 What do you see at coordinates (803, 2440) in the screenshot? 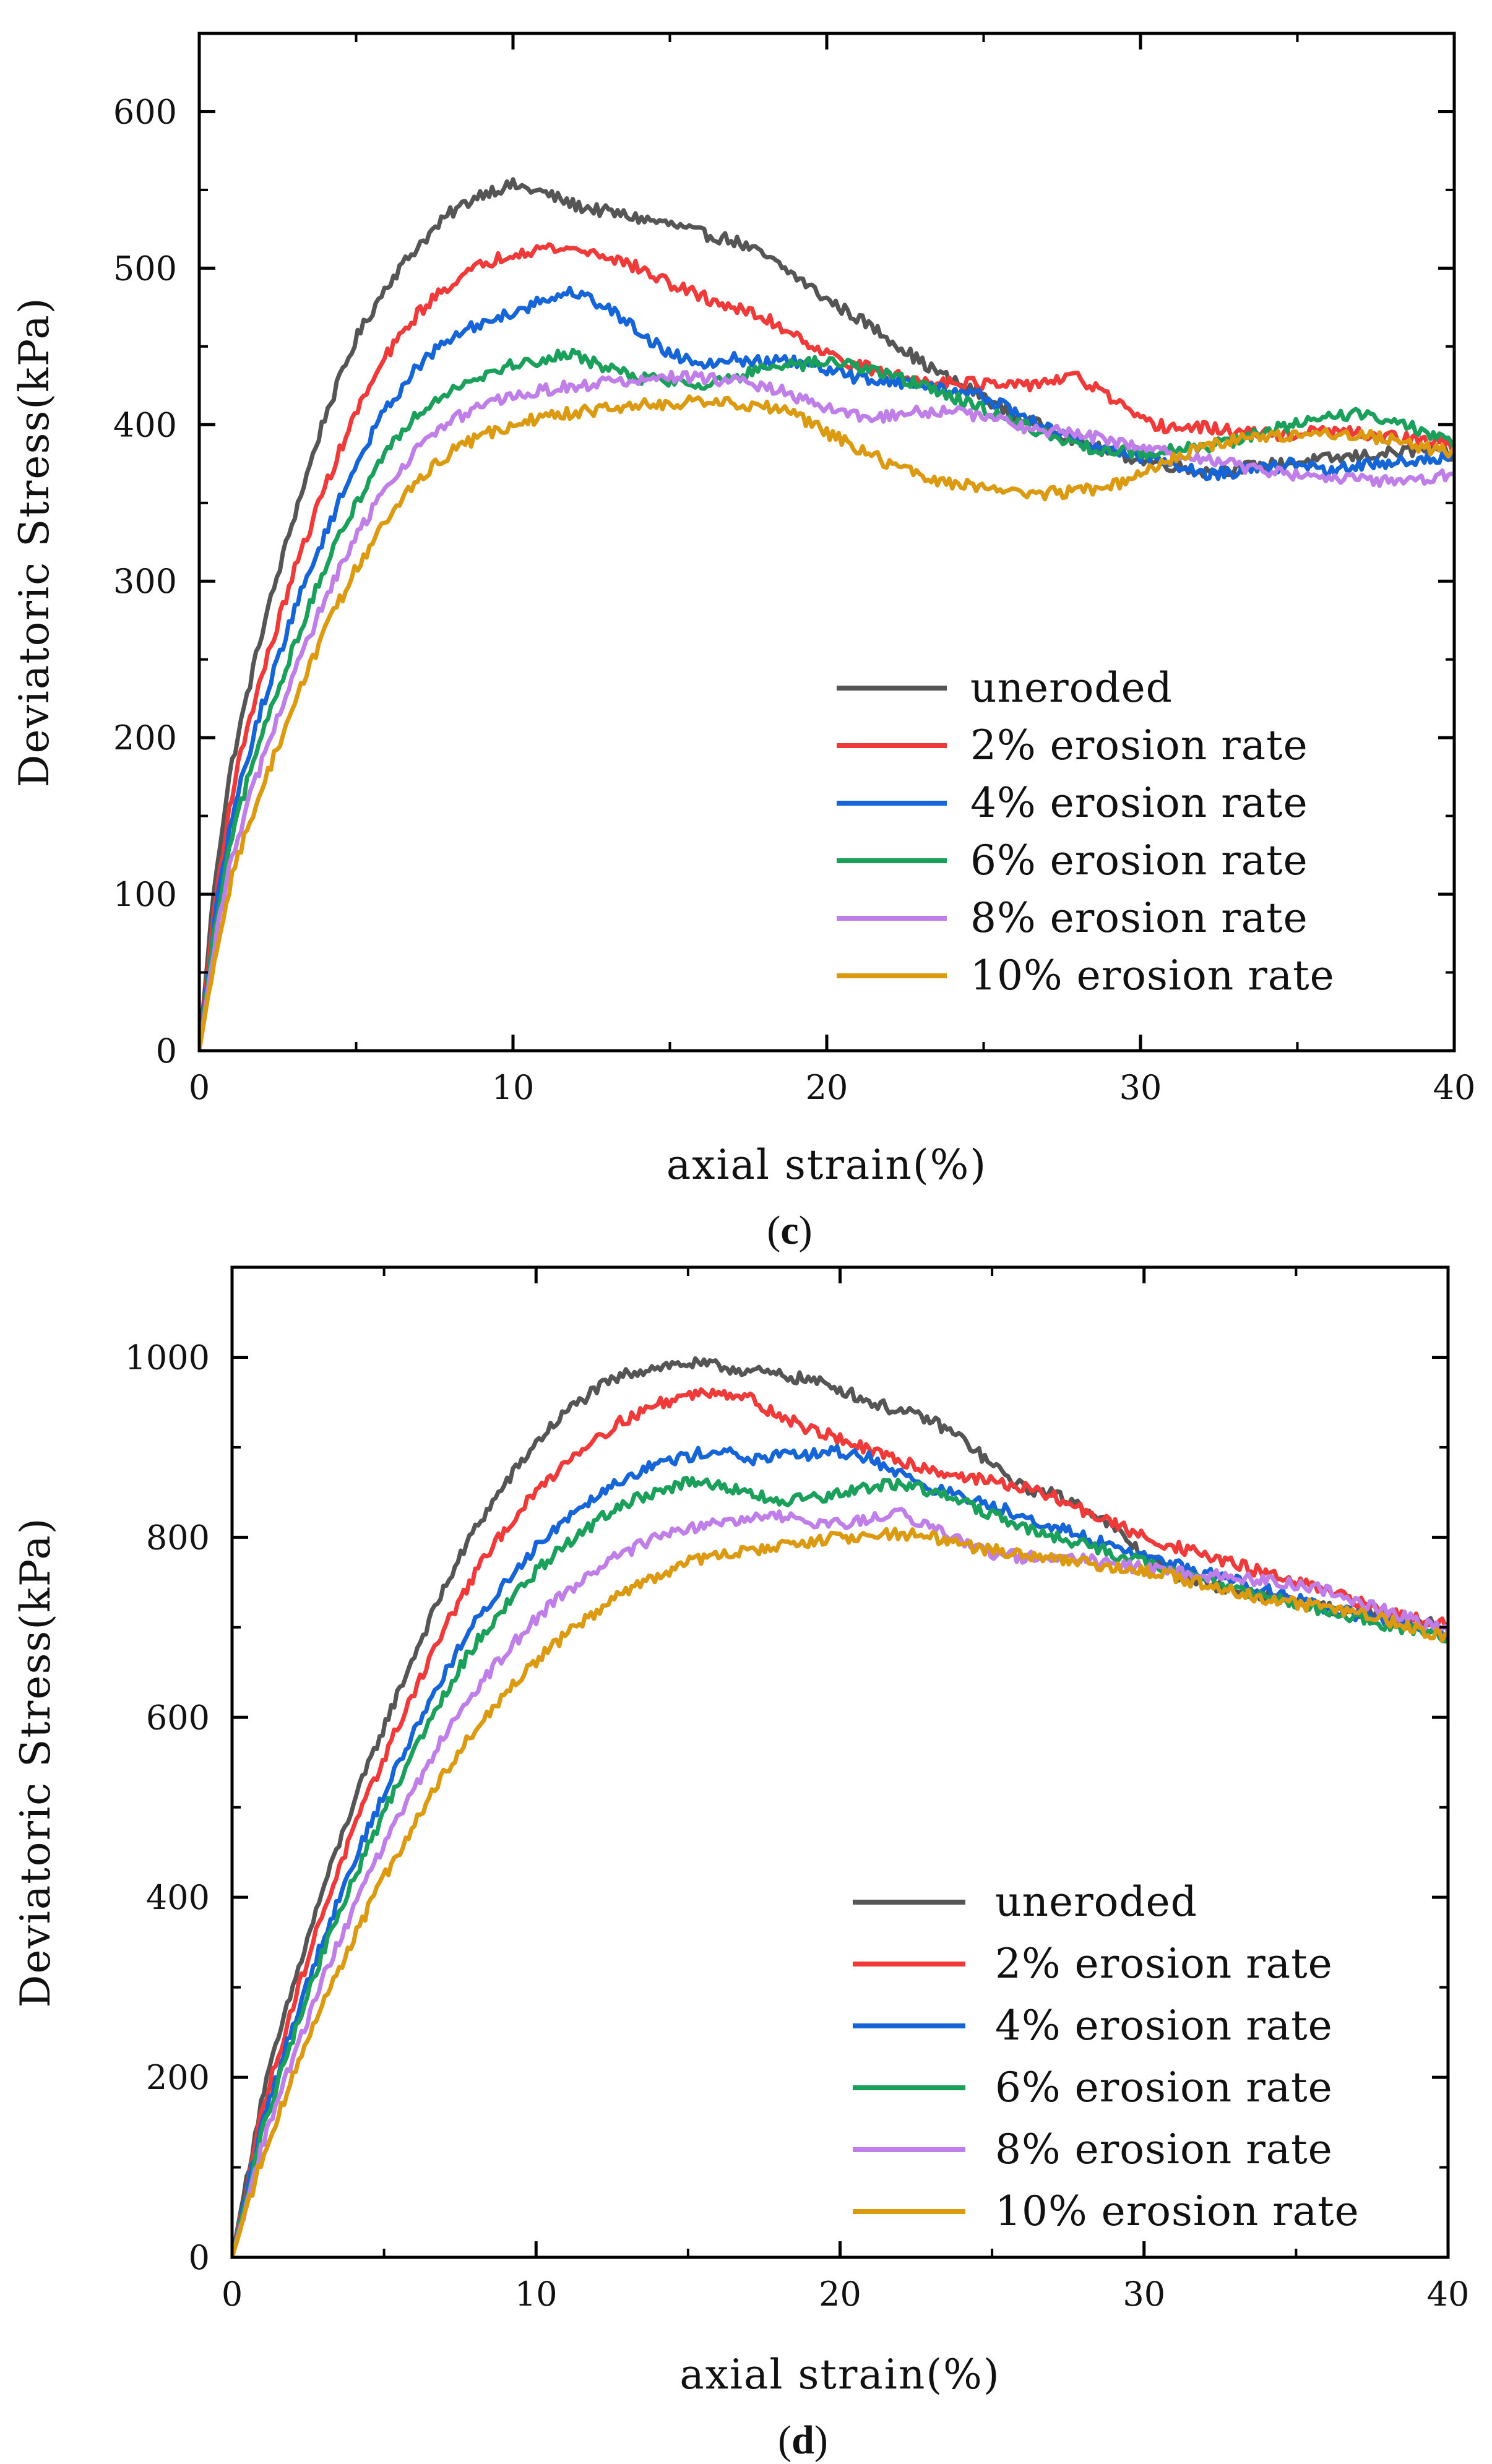
I see `panel-label: (d)` at bounding box center [803, 2440].